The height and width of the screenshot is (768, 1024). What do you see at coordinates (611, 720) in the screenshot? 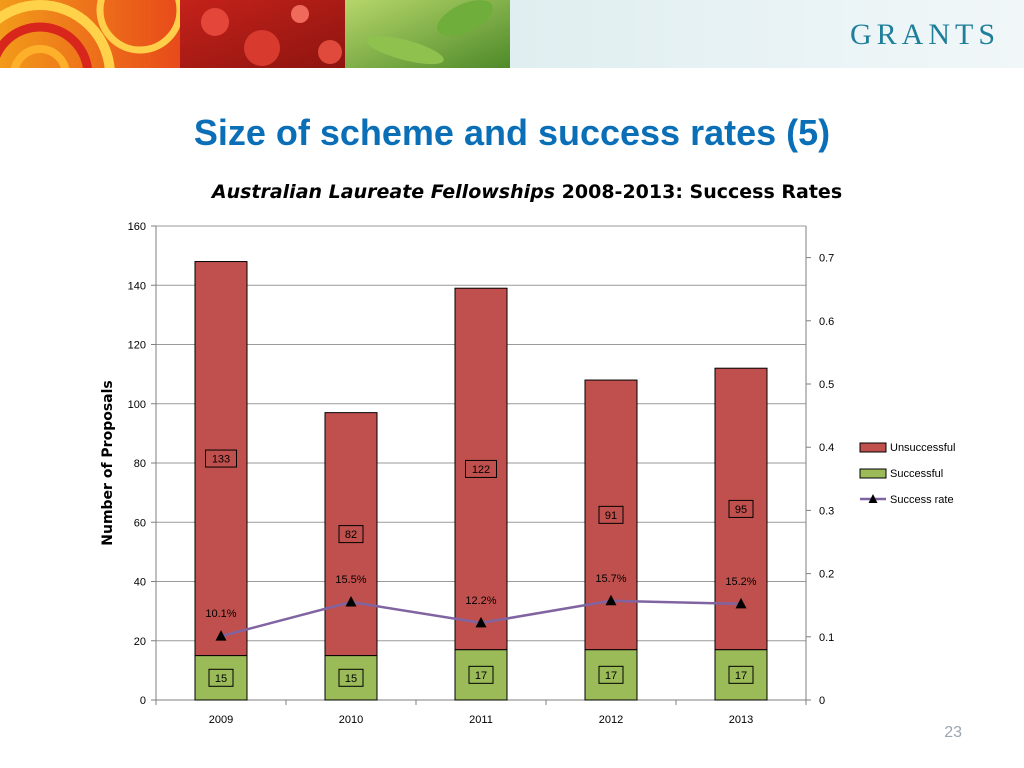
I see `x-tick-label: 2012` at bounding box center [611, 720].